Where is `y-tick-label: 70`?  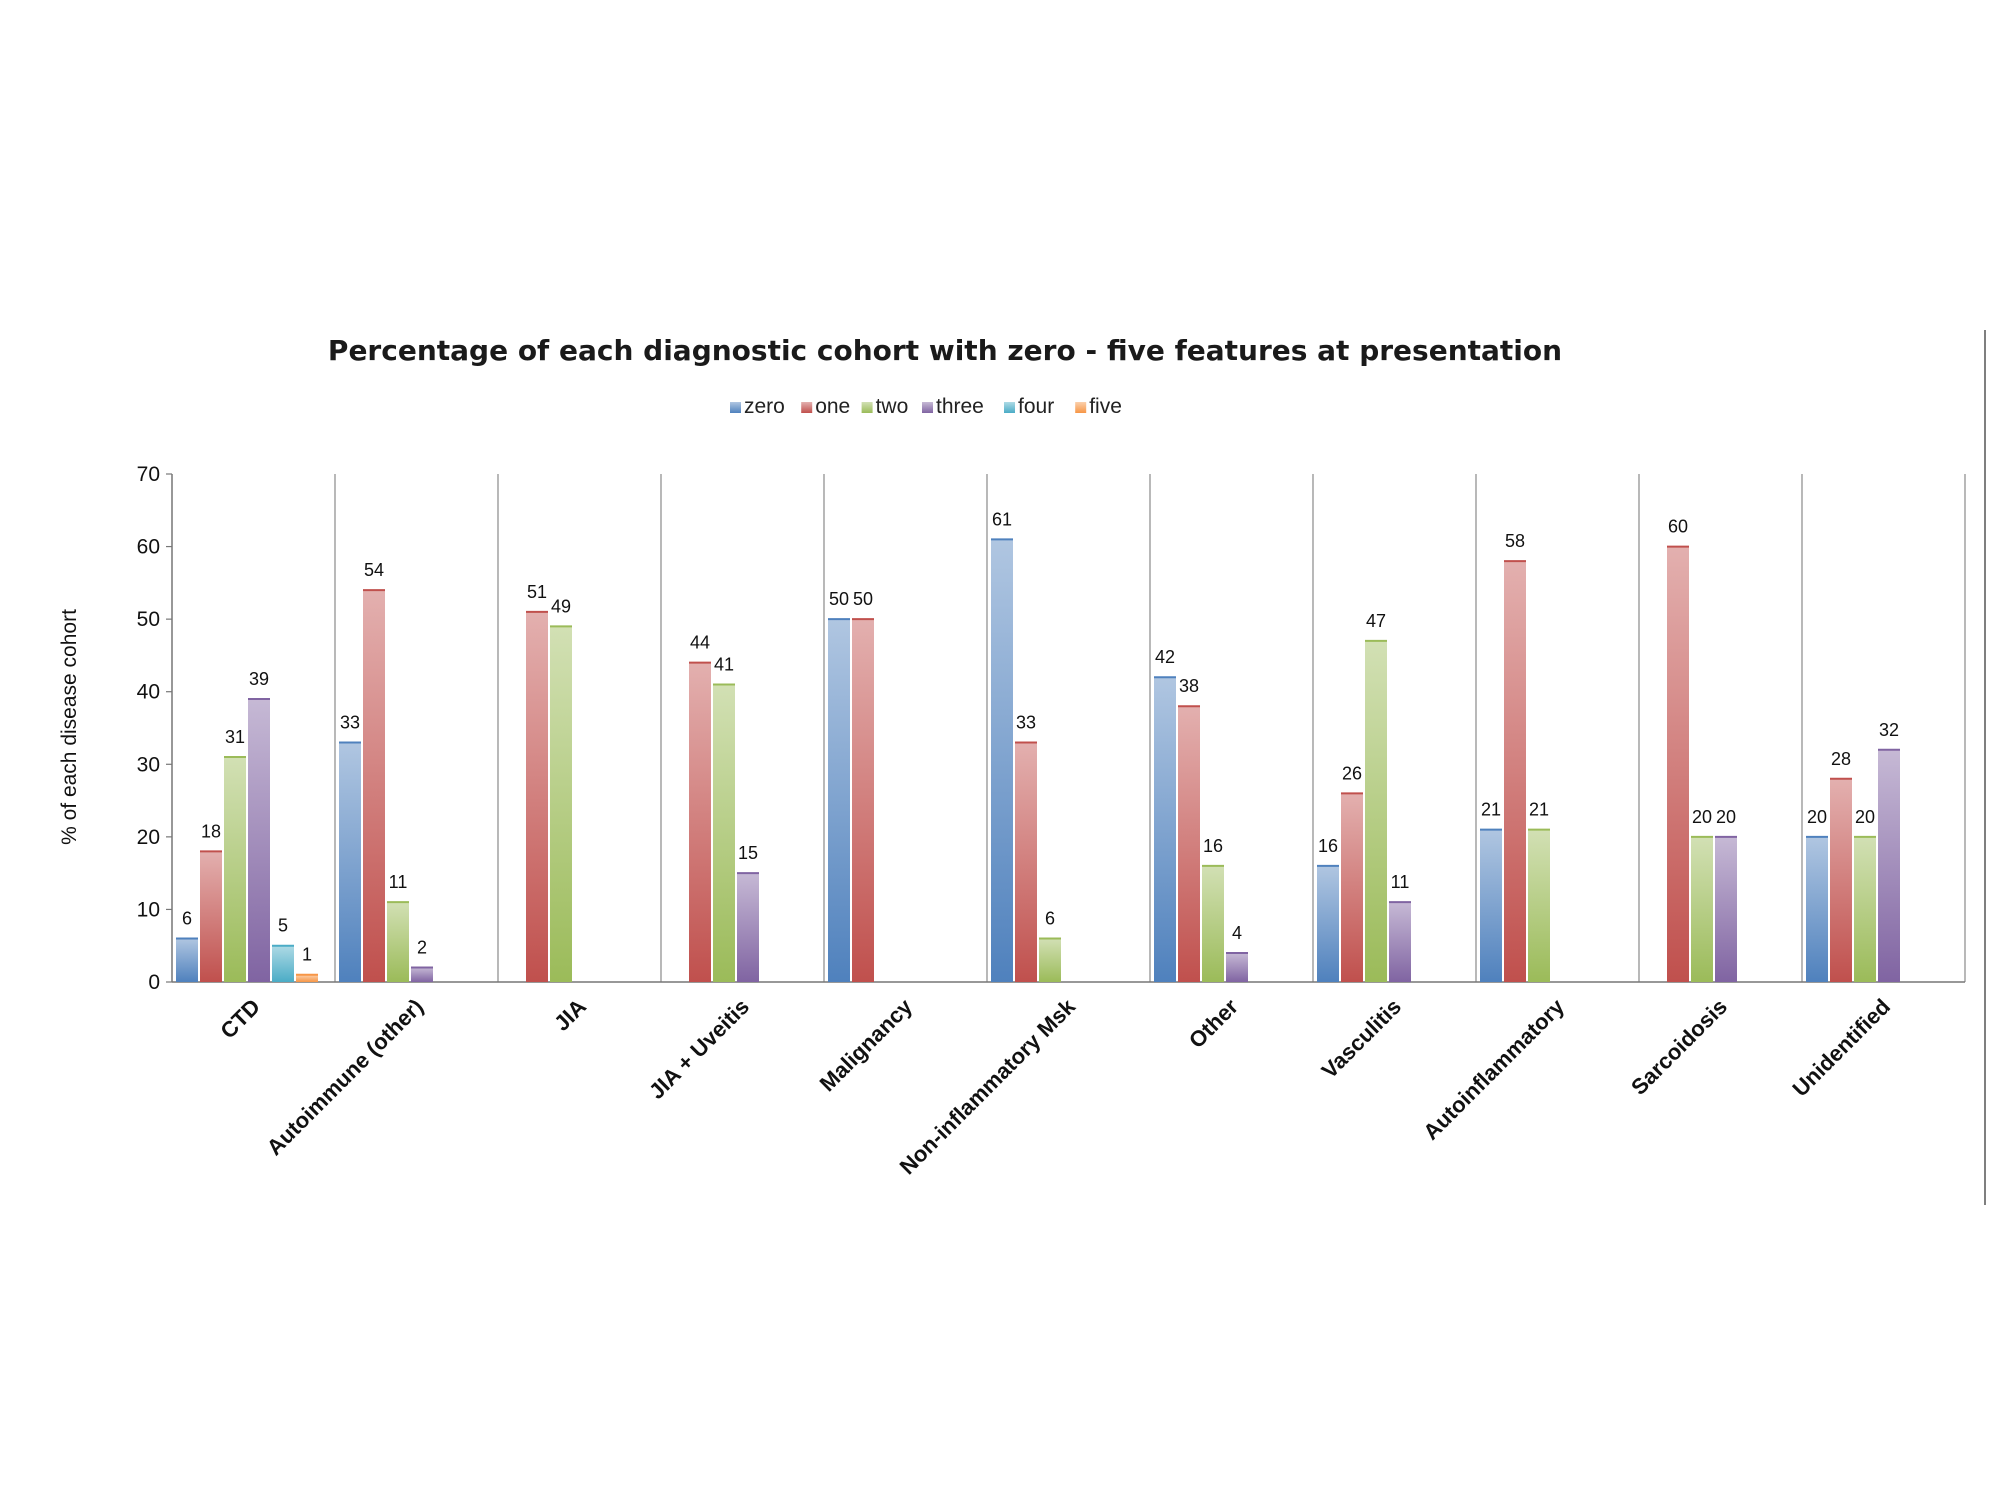
y-tick-label: 70 is located at coordinates (148, 474).